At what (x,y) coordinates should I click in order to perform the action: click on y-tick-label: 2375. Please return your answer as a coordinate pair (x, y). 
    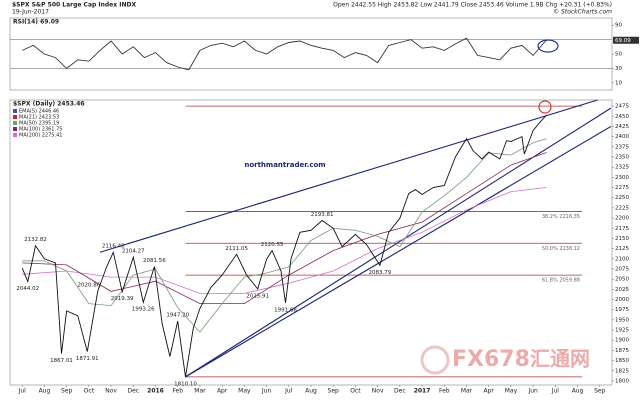
    Looking at the image, I should click on (622, 147).